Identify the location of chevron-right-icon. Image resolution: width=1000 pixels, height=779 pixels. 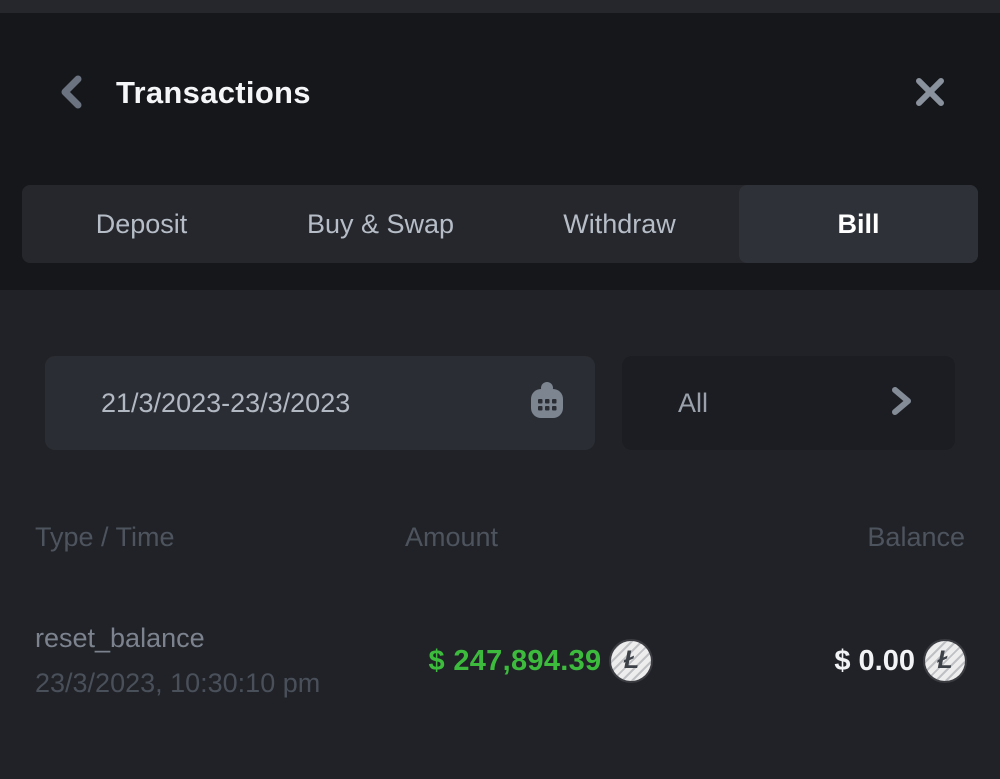
(901, 403).